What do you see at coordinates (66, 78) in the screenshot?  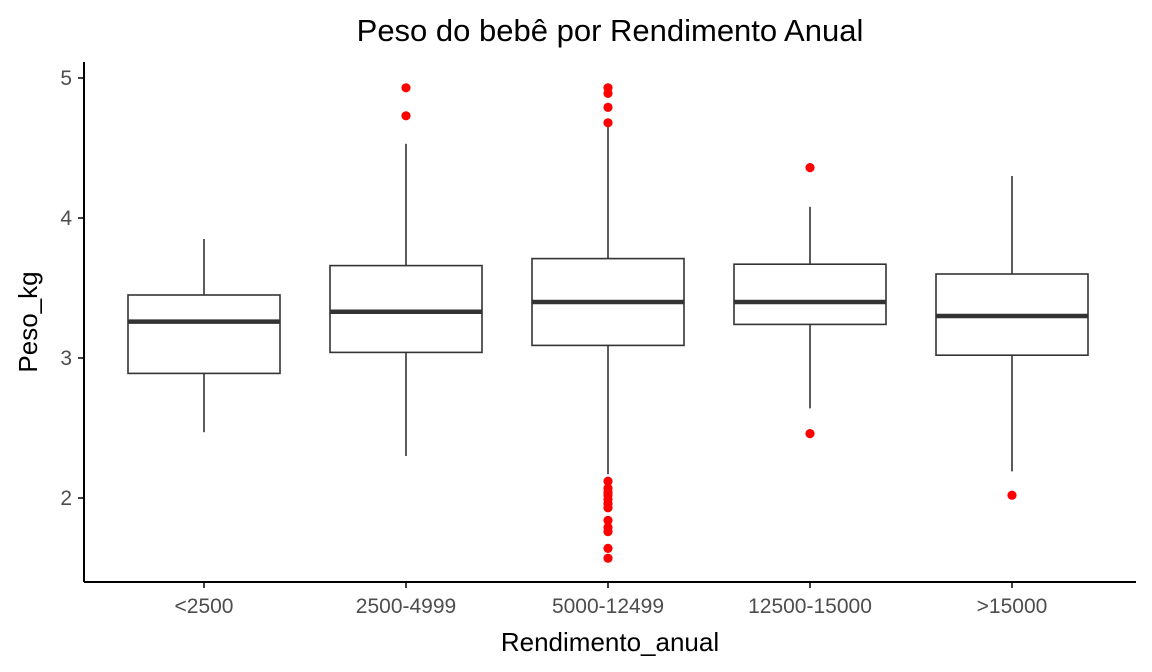 I see `y-tick-label: 5` at bounding box center [66, 78].